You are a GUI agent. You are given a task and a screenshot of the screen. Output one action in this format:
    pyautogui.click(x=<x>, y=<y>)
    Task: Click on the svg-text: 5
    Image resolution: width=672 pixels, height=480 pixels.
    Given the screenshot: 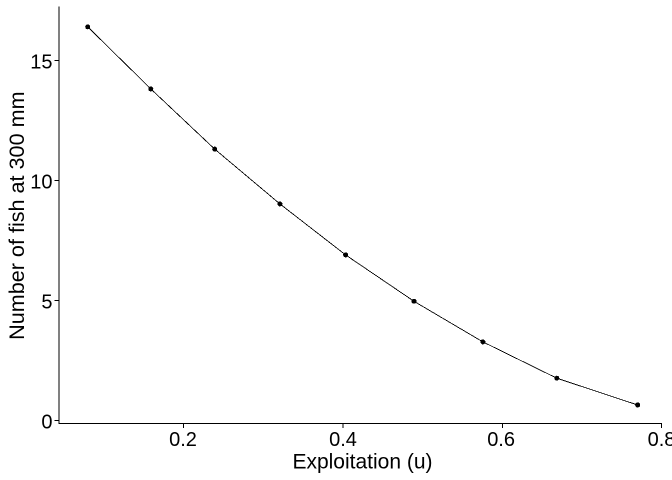 What is the action you would take?
    pyautogui.click(x=46, y=302)
    